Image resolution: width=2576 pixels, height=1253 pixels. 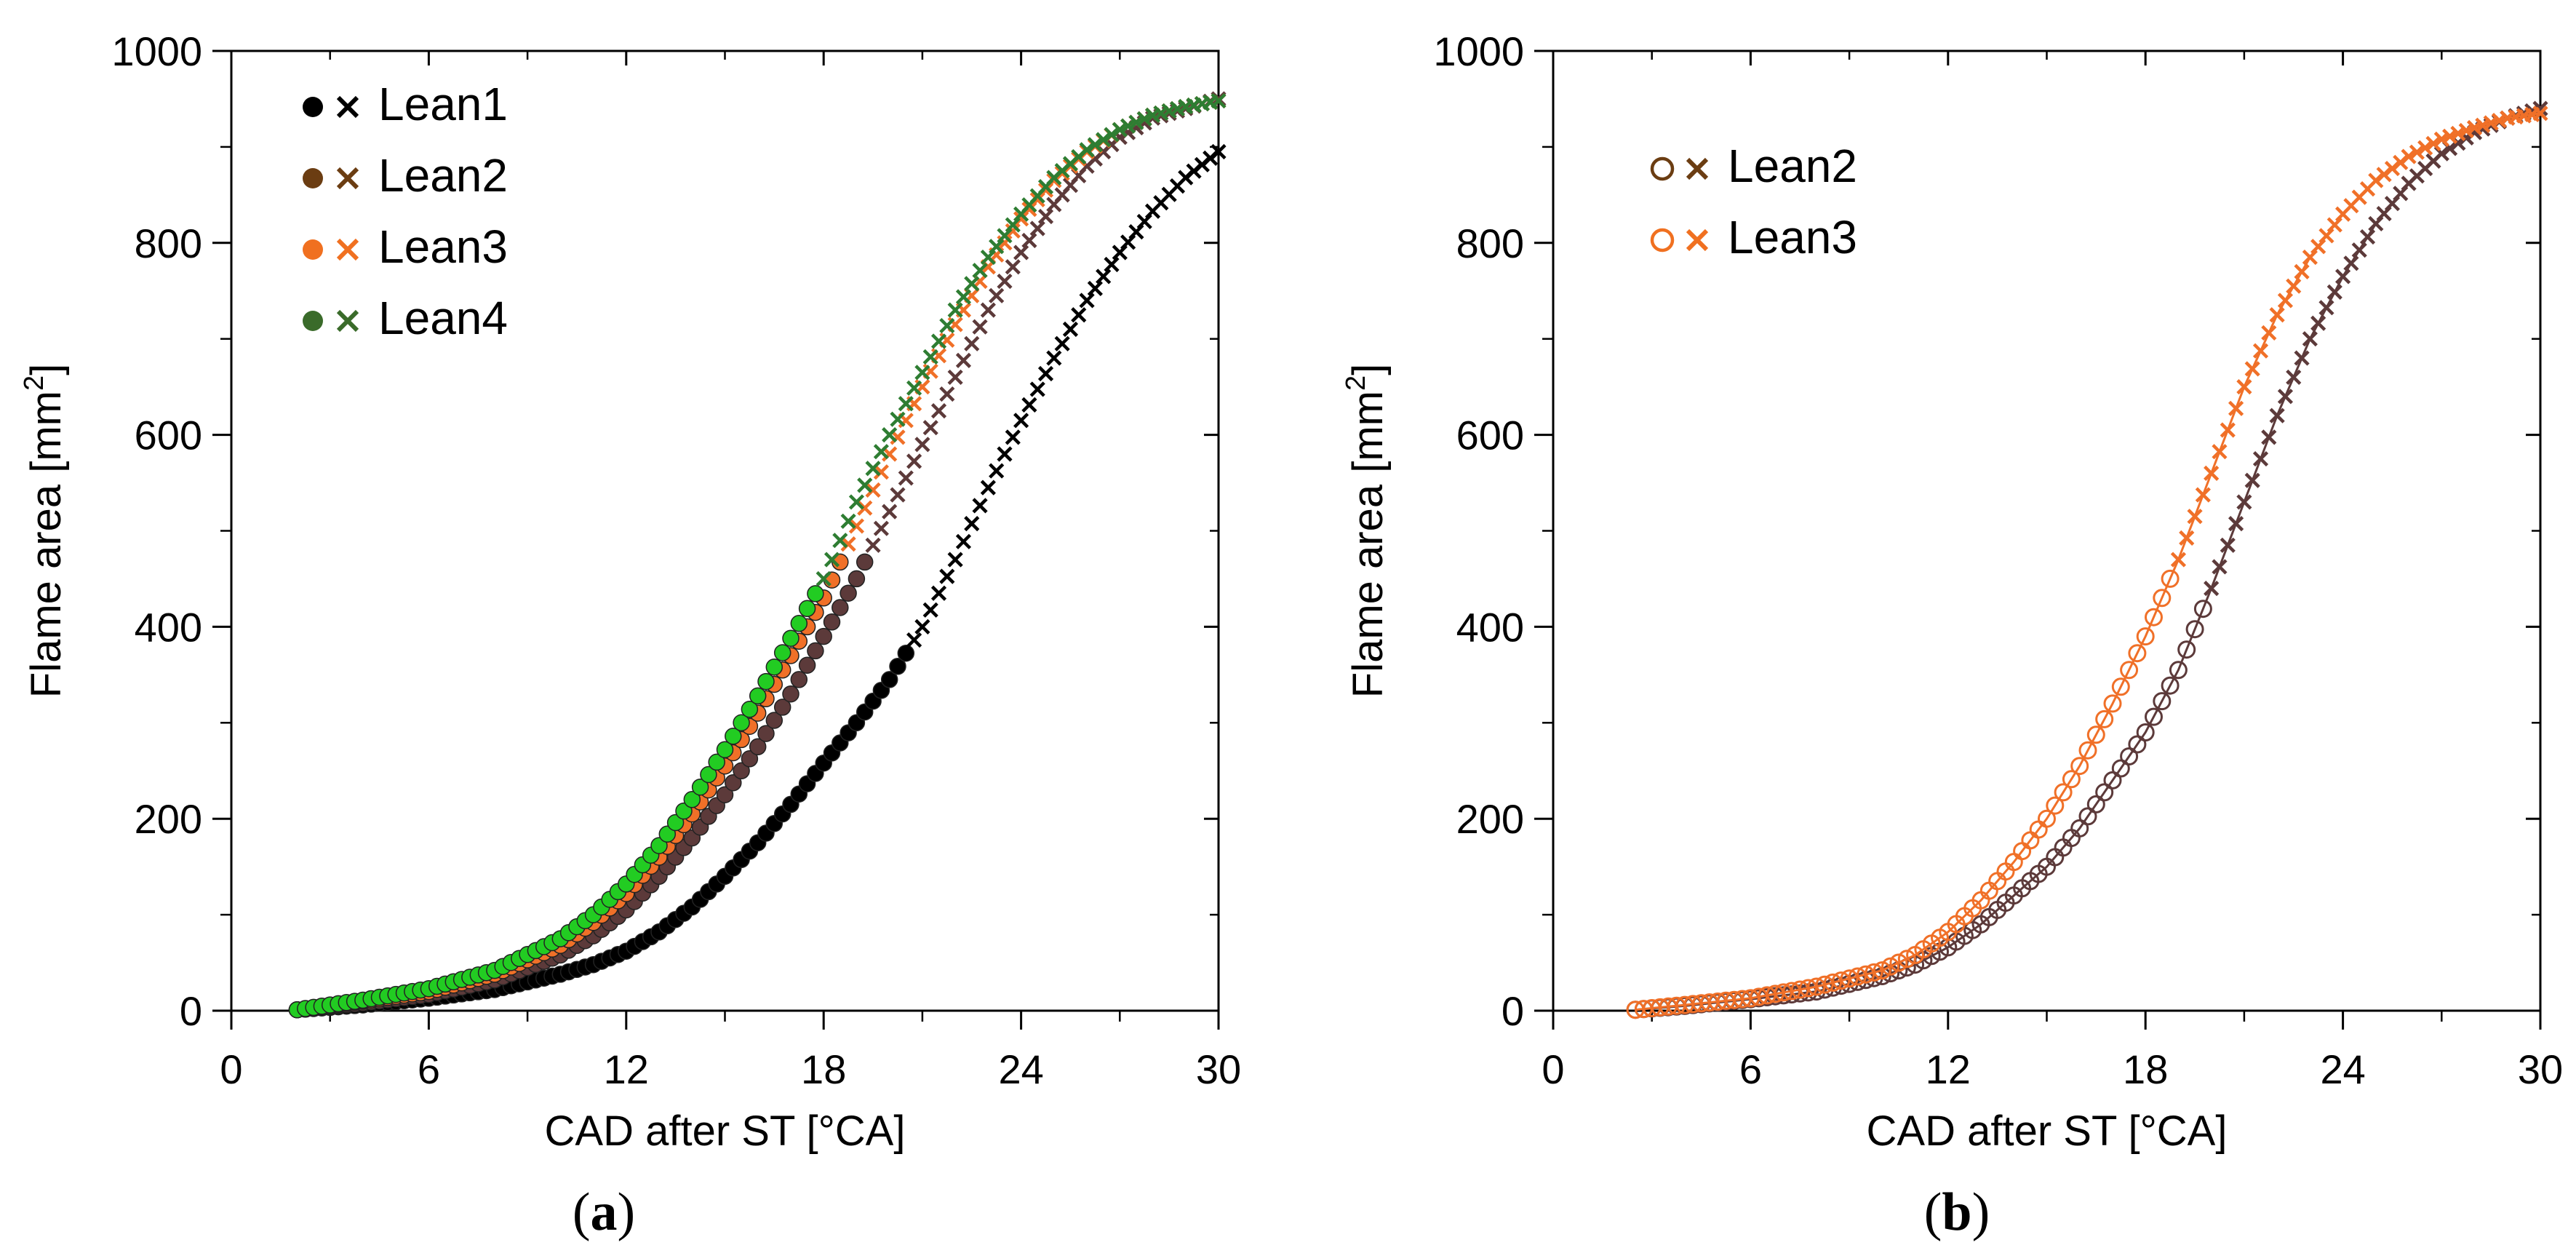 What do you see at coordinates (626, 1069) in the screenshot?
I see `x-tick-label: 12` at bounding box center [626, 1069].